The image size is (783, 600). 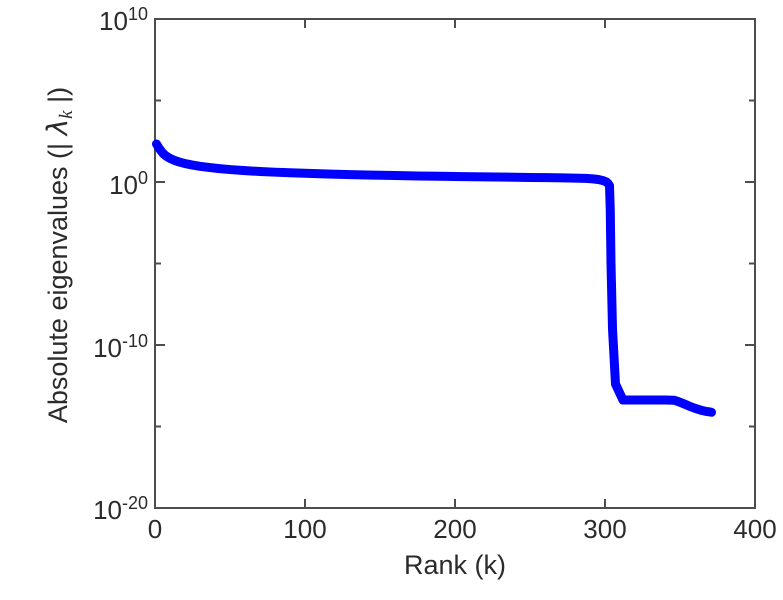 What do you see at coordinates (120, 347) in the screenshot?
I see `y-tick-label-1e-10: 10-10` at bounding box center [120, 347].